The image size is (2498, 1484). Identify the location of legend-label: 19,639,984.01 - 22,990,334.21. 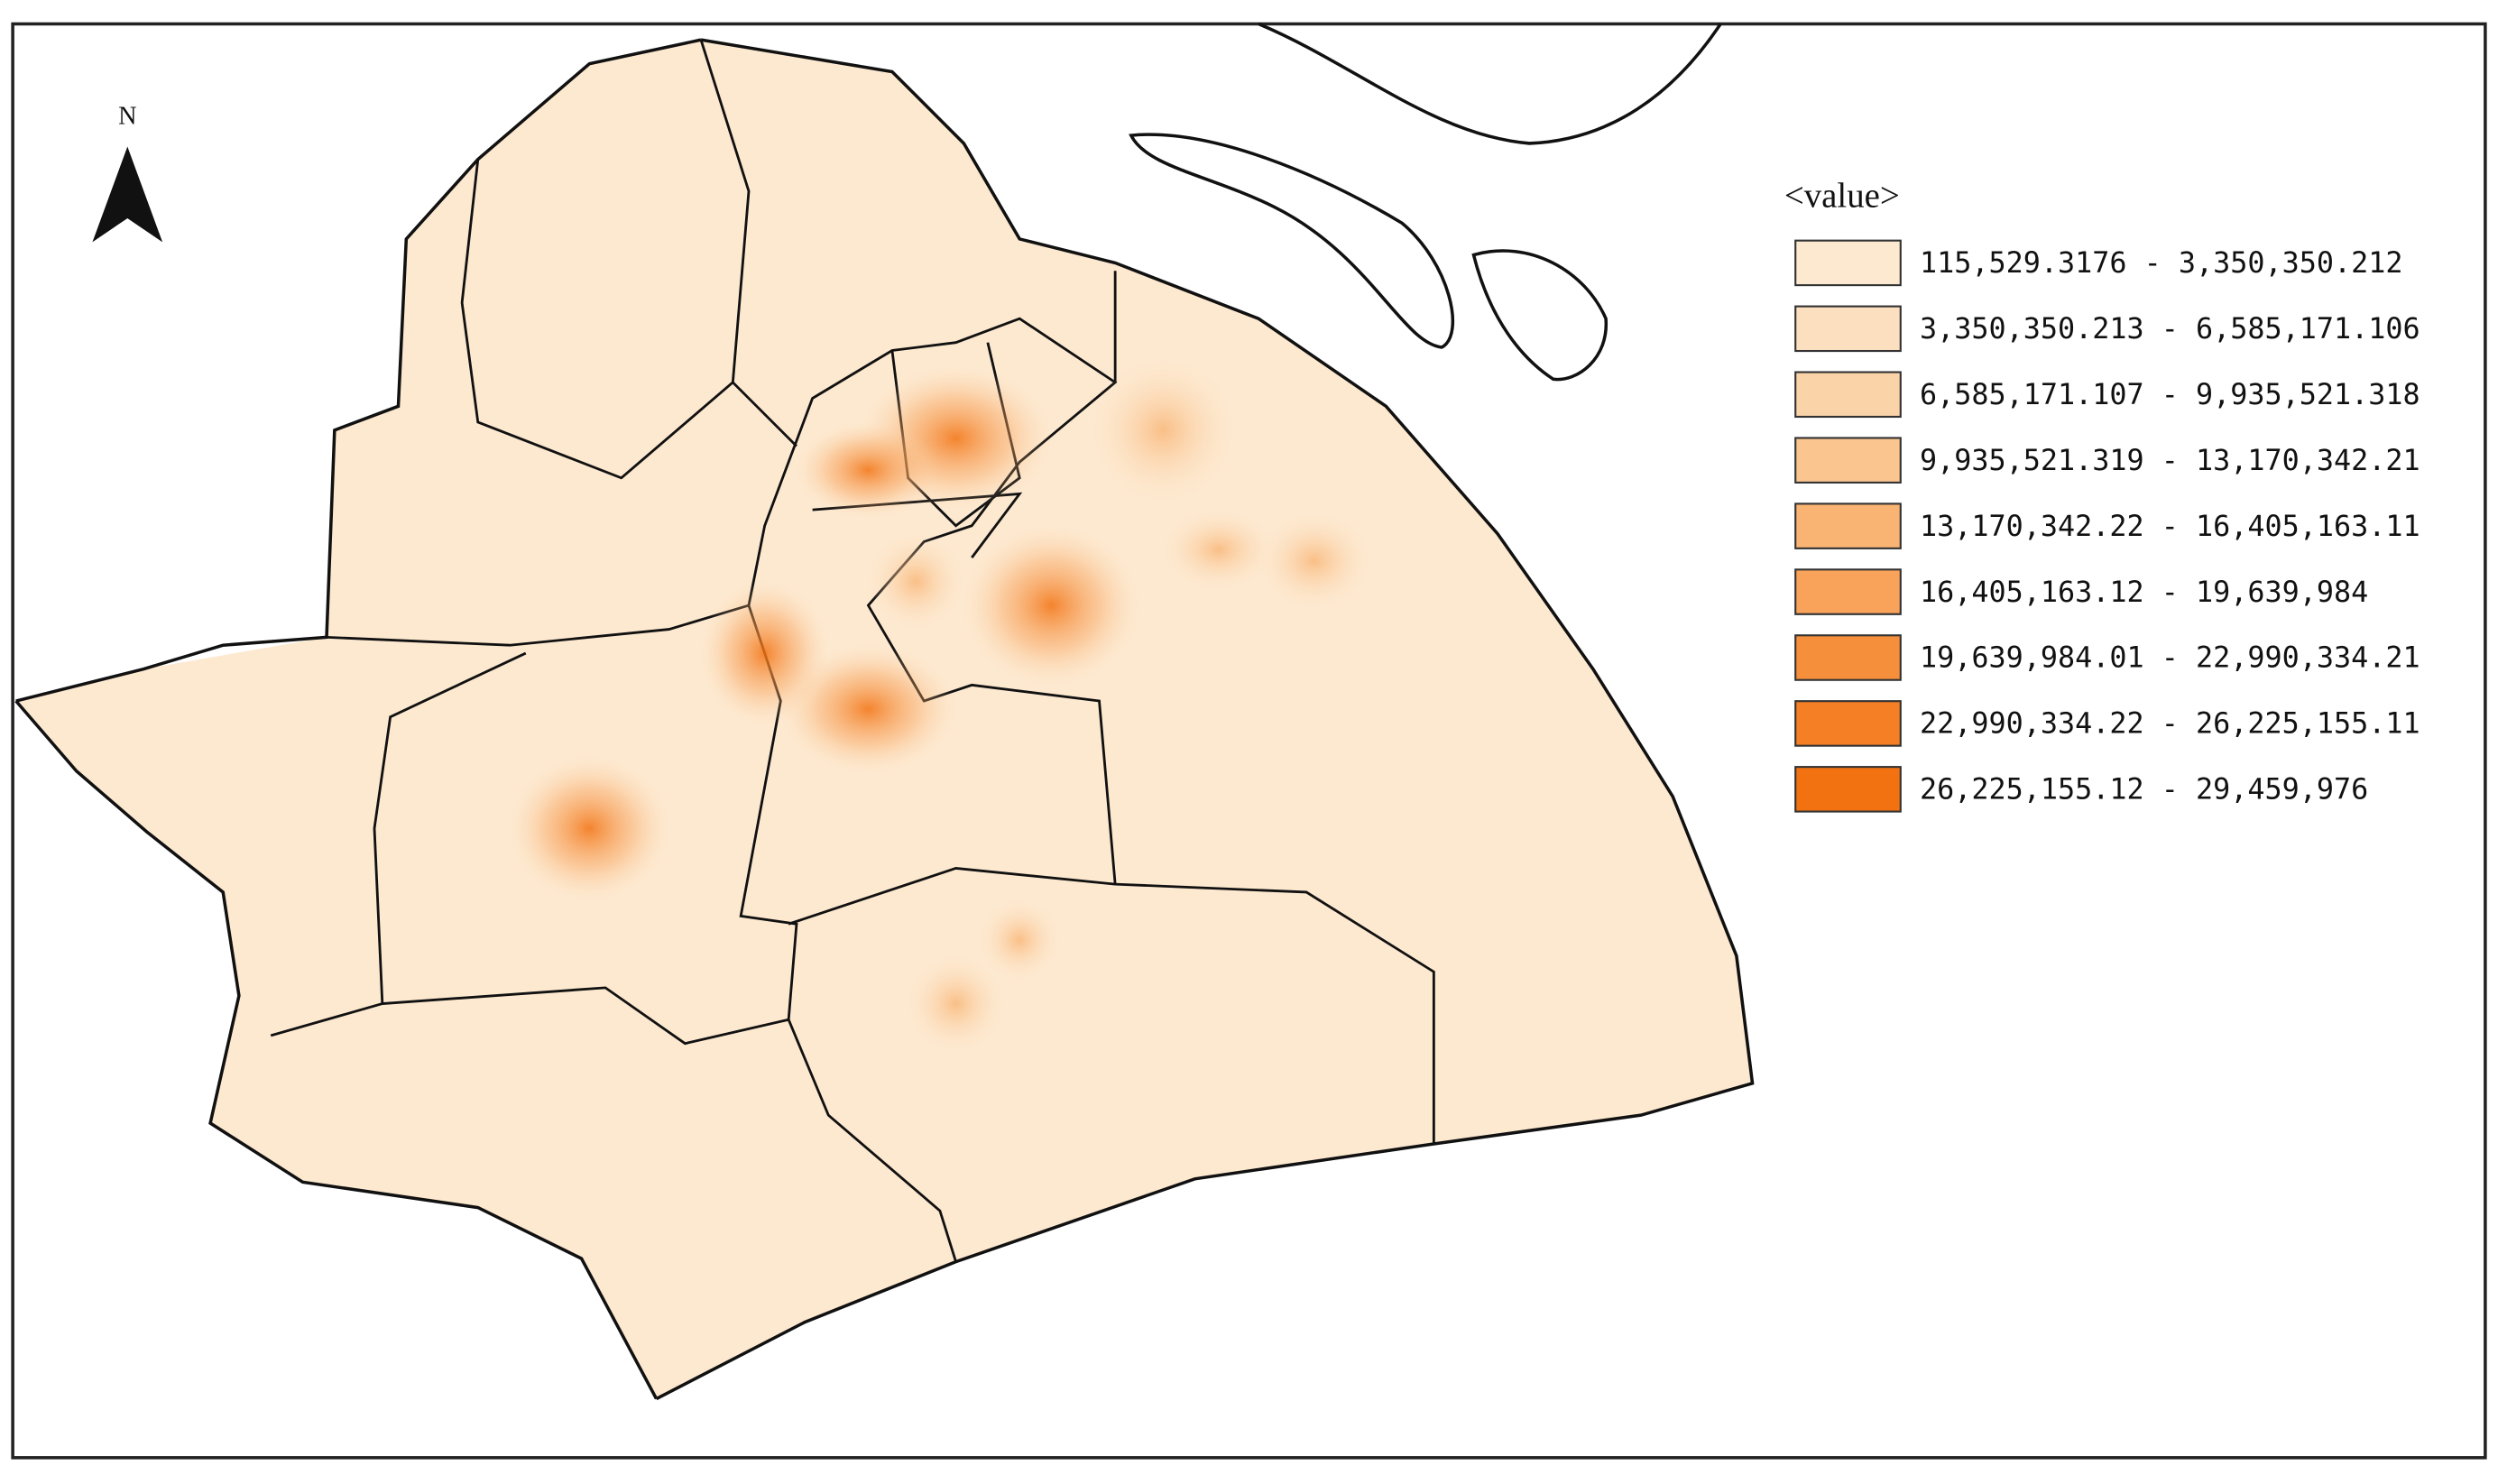
(2170, 658).